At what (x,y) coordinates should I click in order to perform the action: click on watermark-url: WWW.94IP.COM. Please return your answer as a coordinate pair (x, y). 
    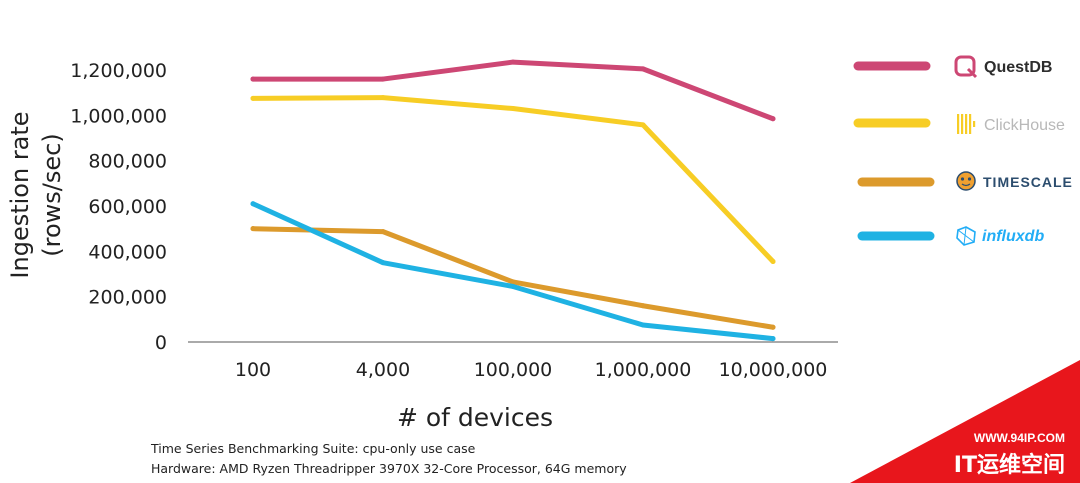
    Looking at the image, I should click on (1019, 438).